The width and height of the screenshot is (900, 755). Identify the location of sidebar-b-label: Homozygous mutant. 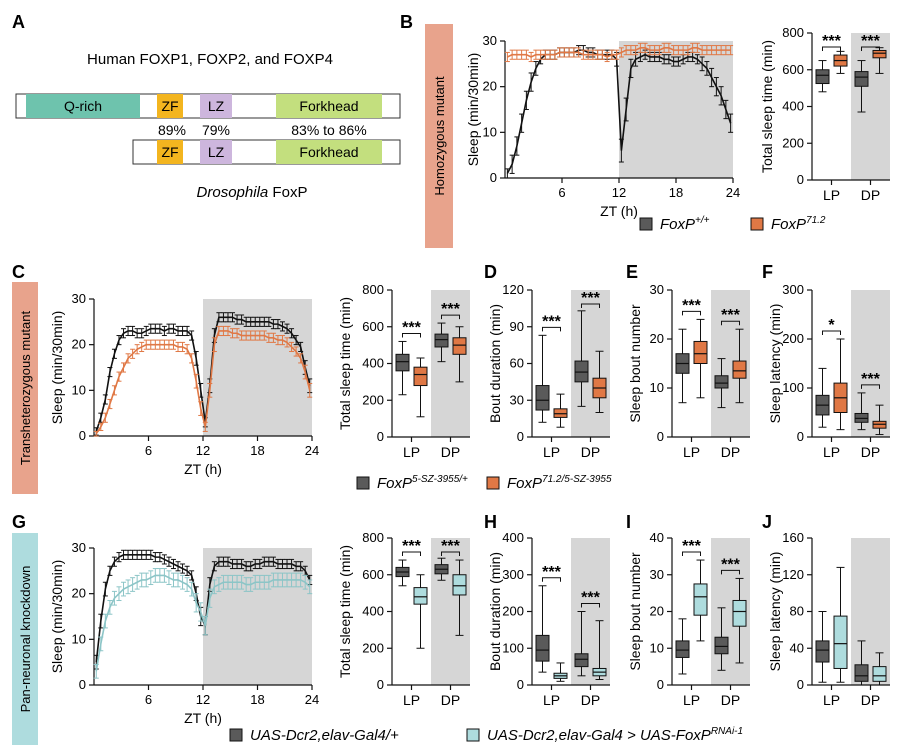
(439, 136).